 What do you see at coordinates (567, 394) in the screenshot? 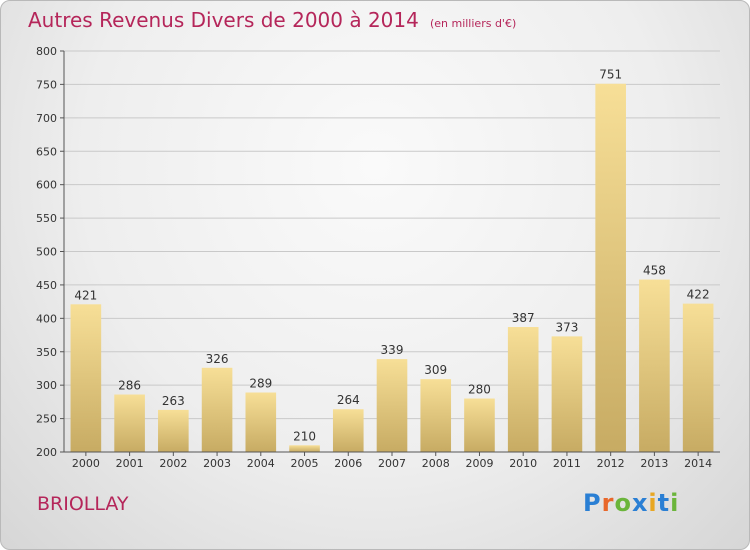
I see `bar-2011` at bounding box center [567, 394].